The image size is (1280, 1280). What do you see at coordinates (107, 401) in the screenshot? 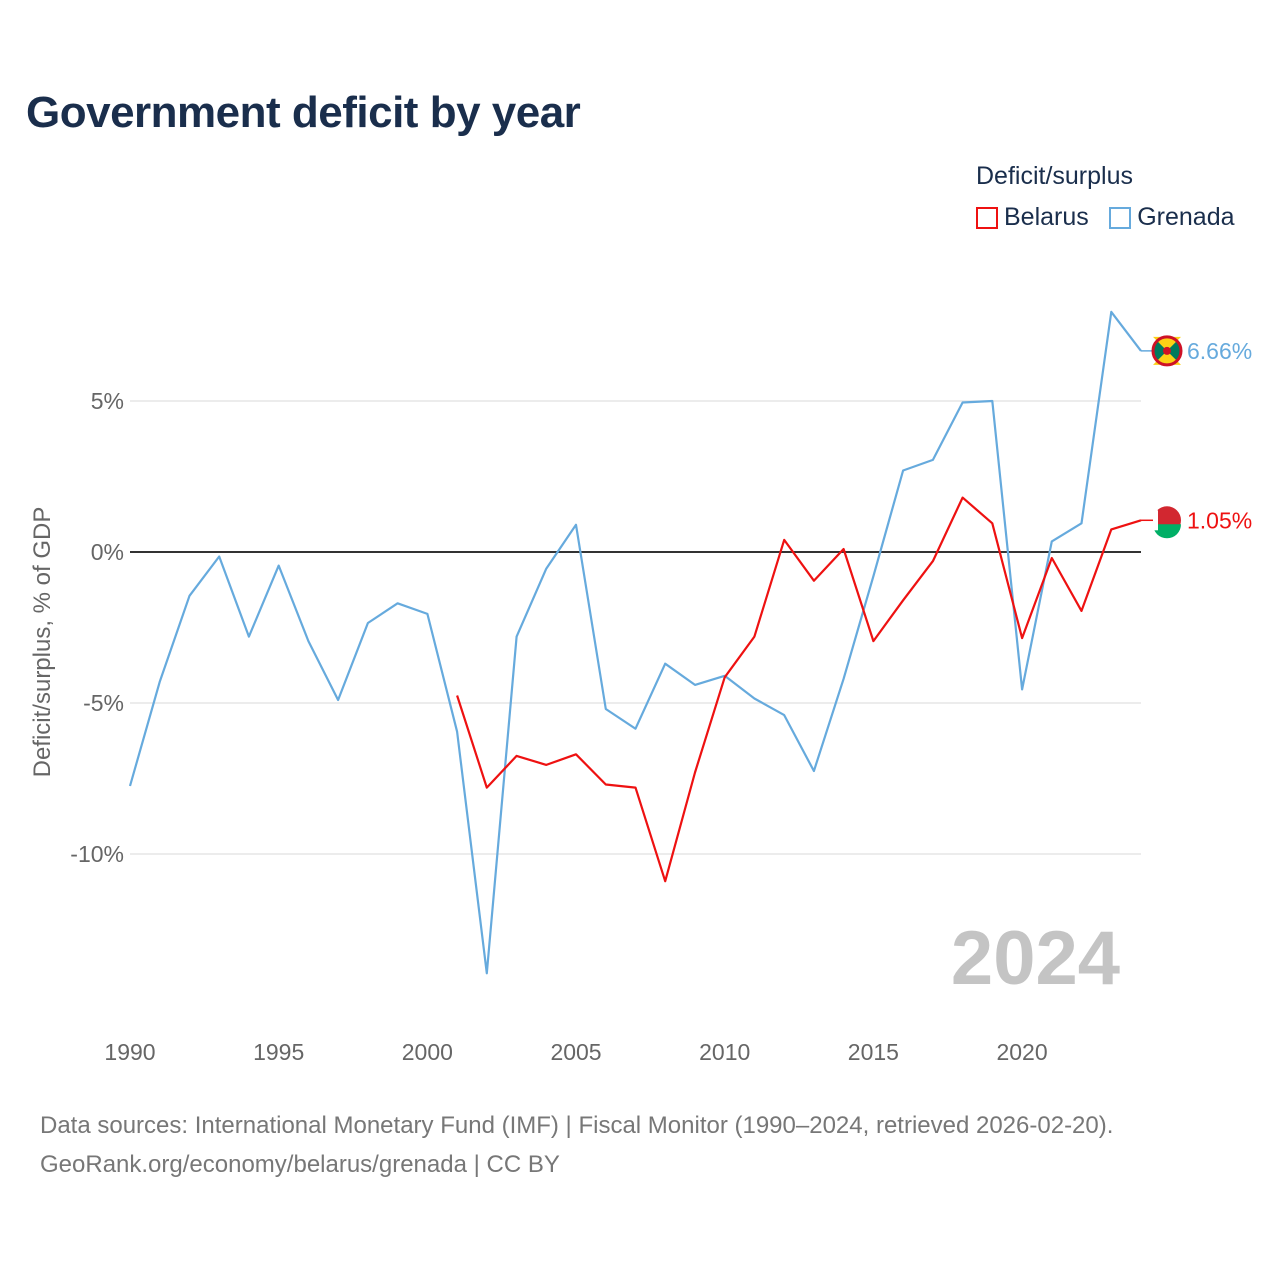
I see `y-tick-label: 5%` at bounding box center [107, 401].